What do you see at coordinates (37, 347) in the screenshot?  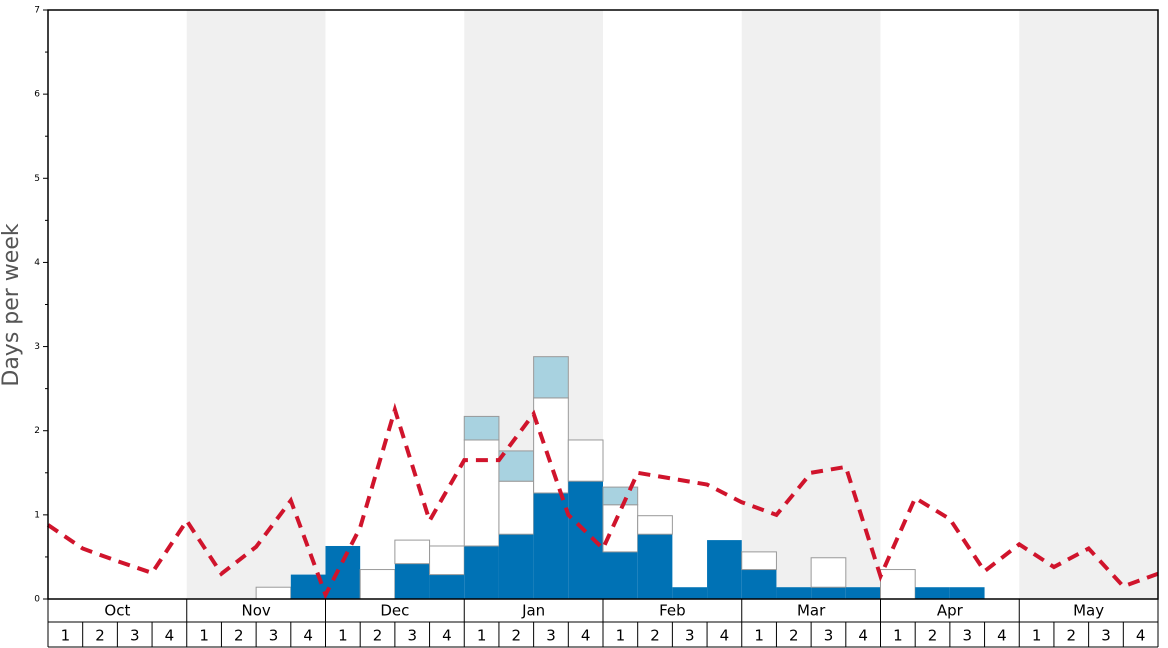 I see `y-tick-label: 3` at bounding box center [37, 347].